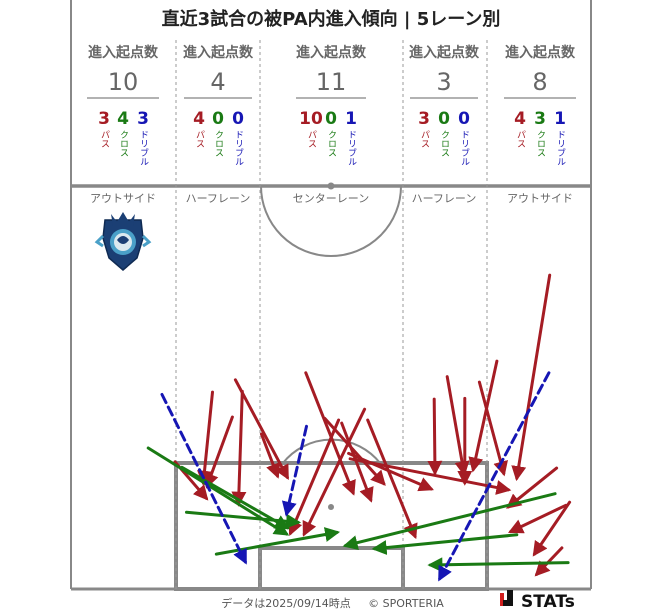 The image size is (663, 611). What do you see at coordinates (123, 82) in the screenshot?
I see `lane-total: 10` at bounding box center [123, 82].